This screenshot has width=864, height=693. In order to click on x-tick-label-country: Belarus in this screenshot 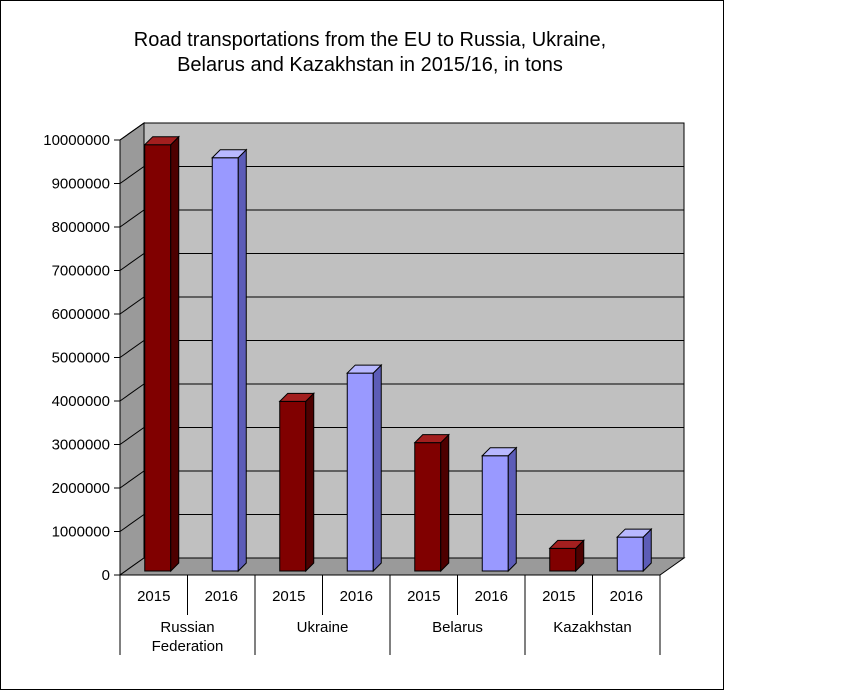, I will do `click(457, 627)`.